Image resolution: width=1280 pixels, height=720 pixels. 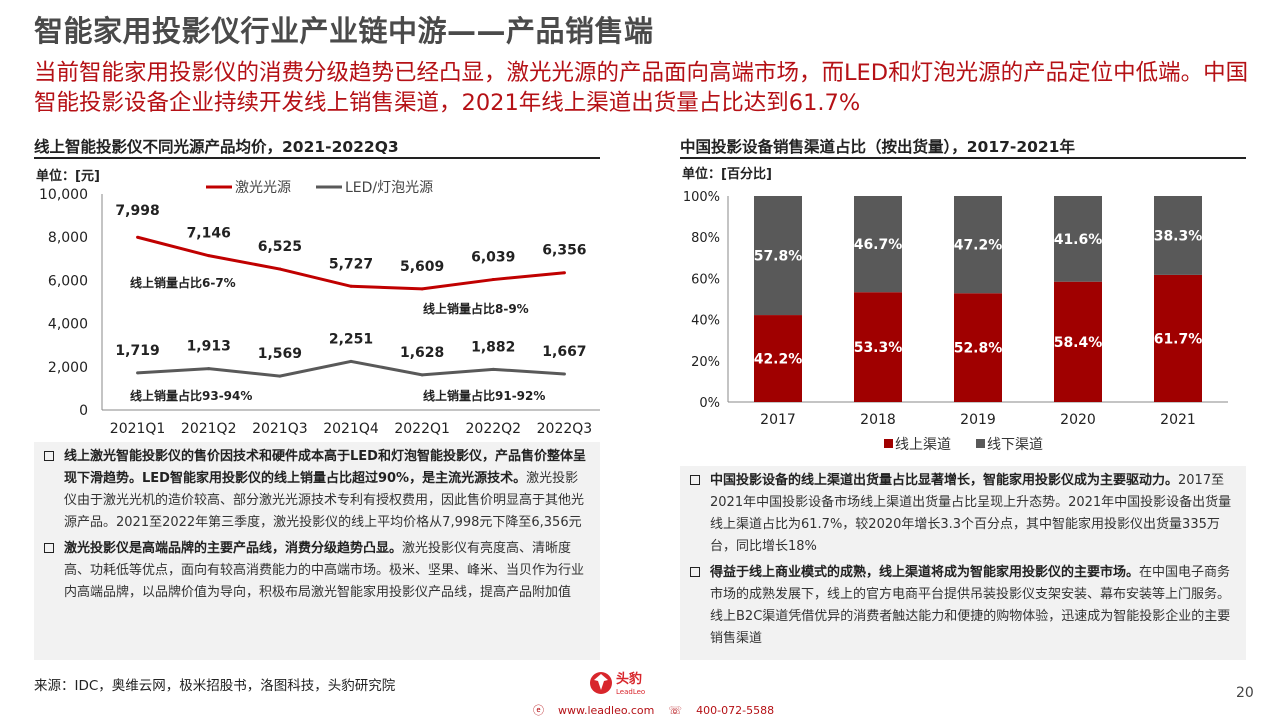 What do you see at coordinates (878, 420) in the screenshot?
I see `x-tick-label: 2018` at bounding box center [878, 420].